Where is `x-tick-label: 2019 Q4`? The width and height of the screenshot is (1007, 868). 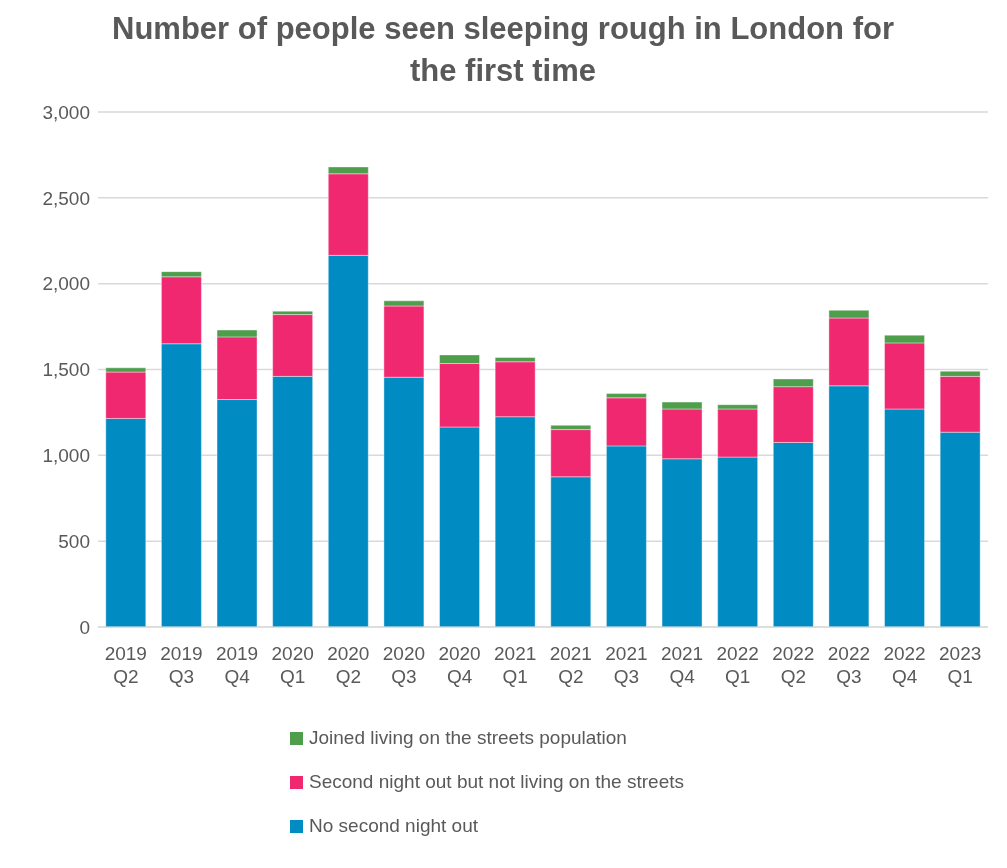
x-tick-label: 2019 Q4 is located at coordinates (237, 665).